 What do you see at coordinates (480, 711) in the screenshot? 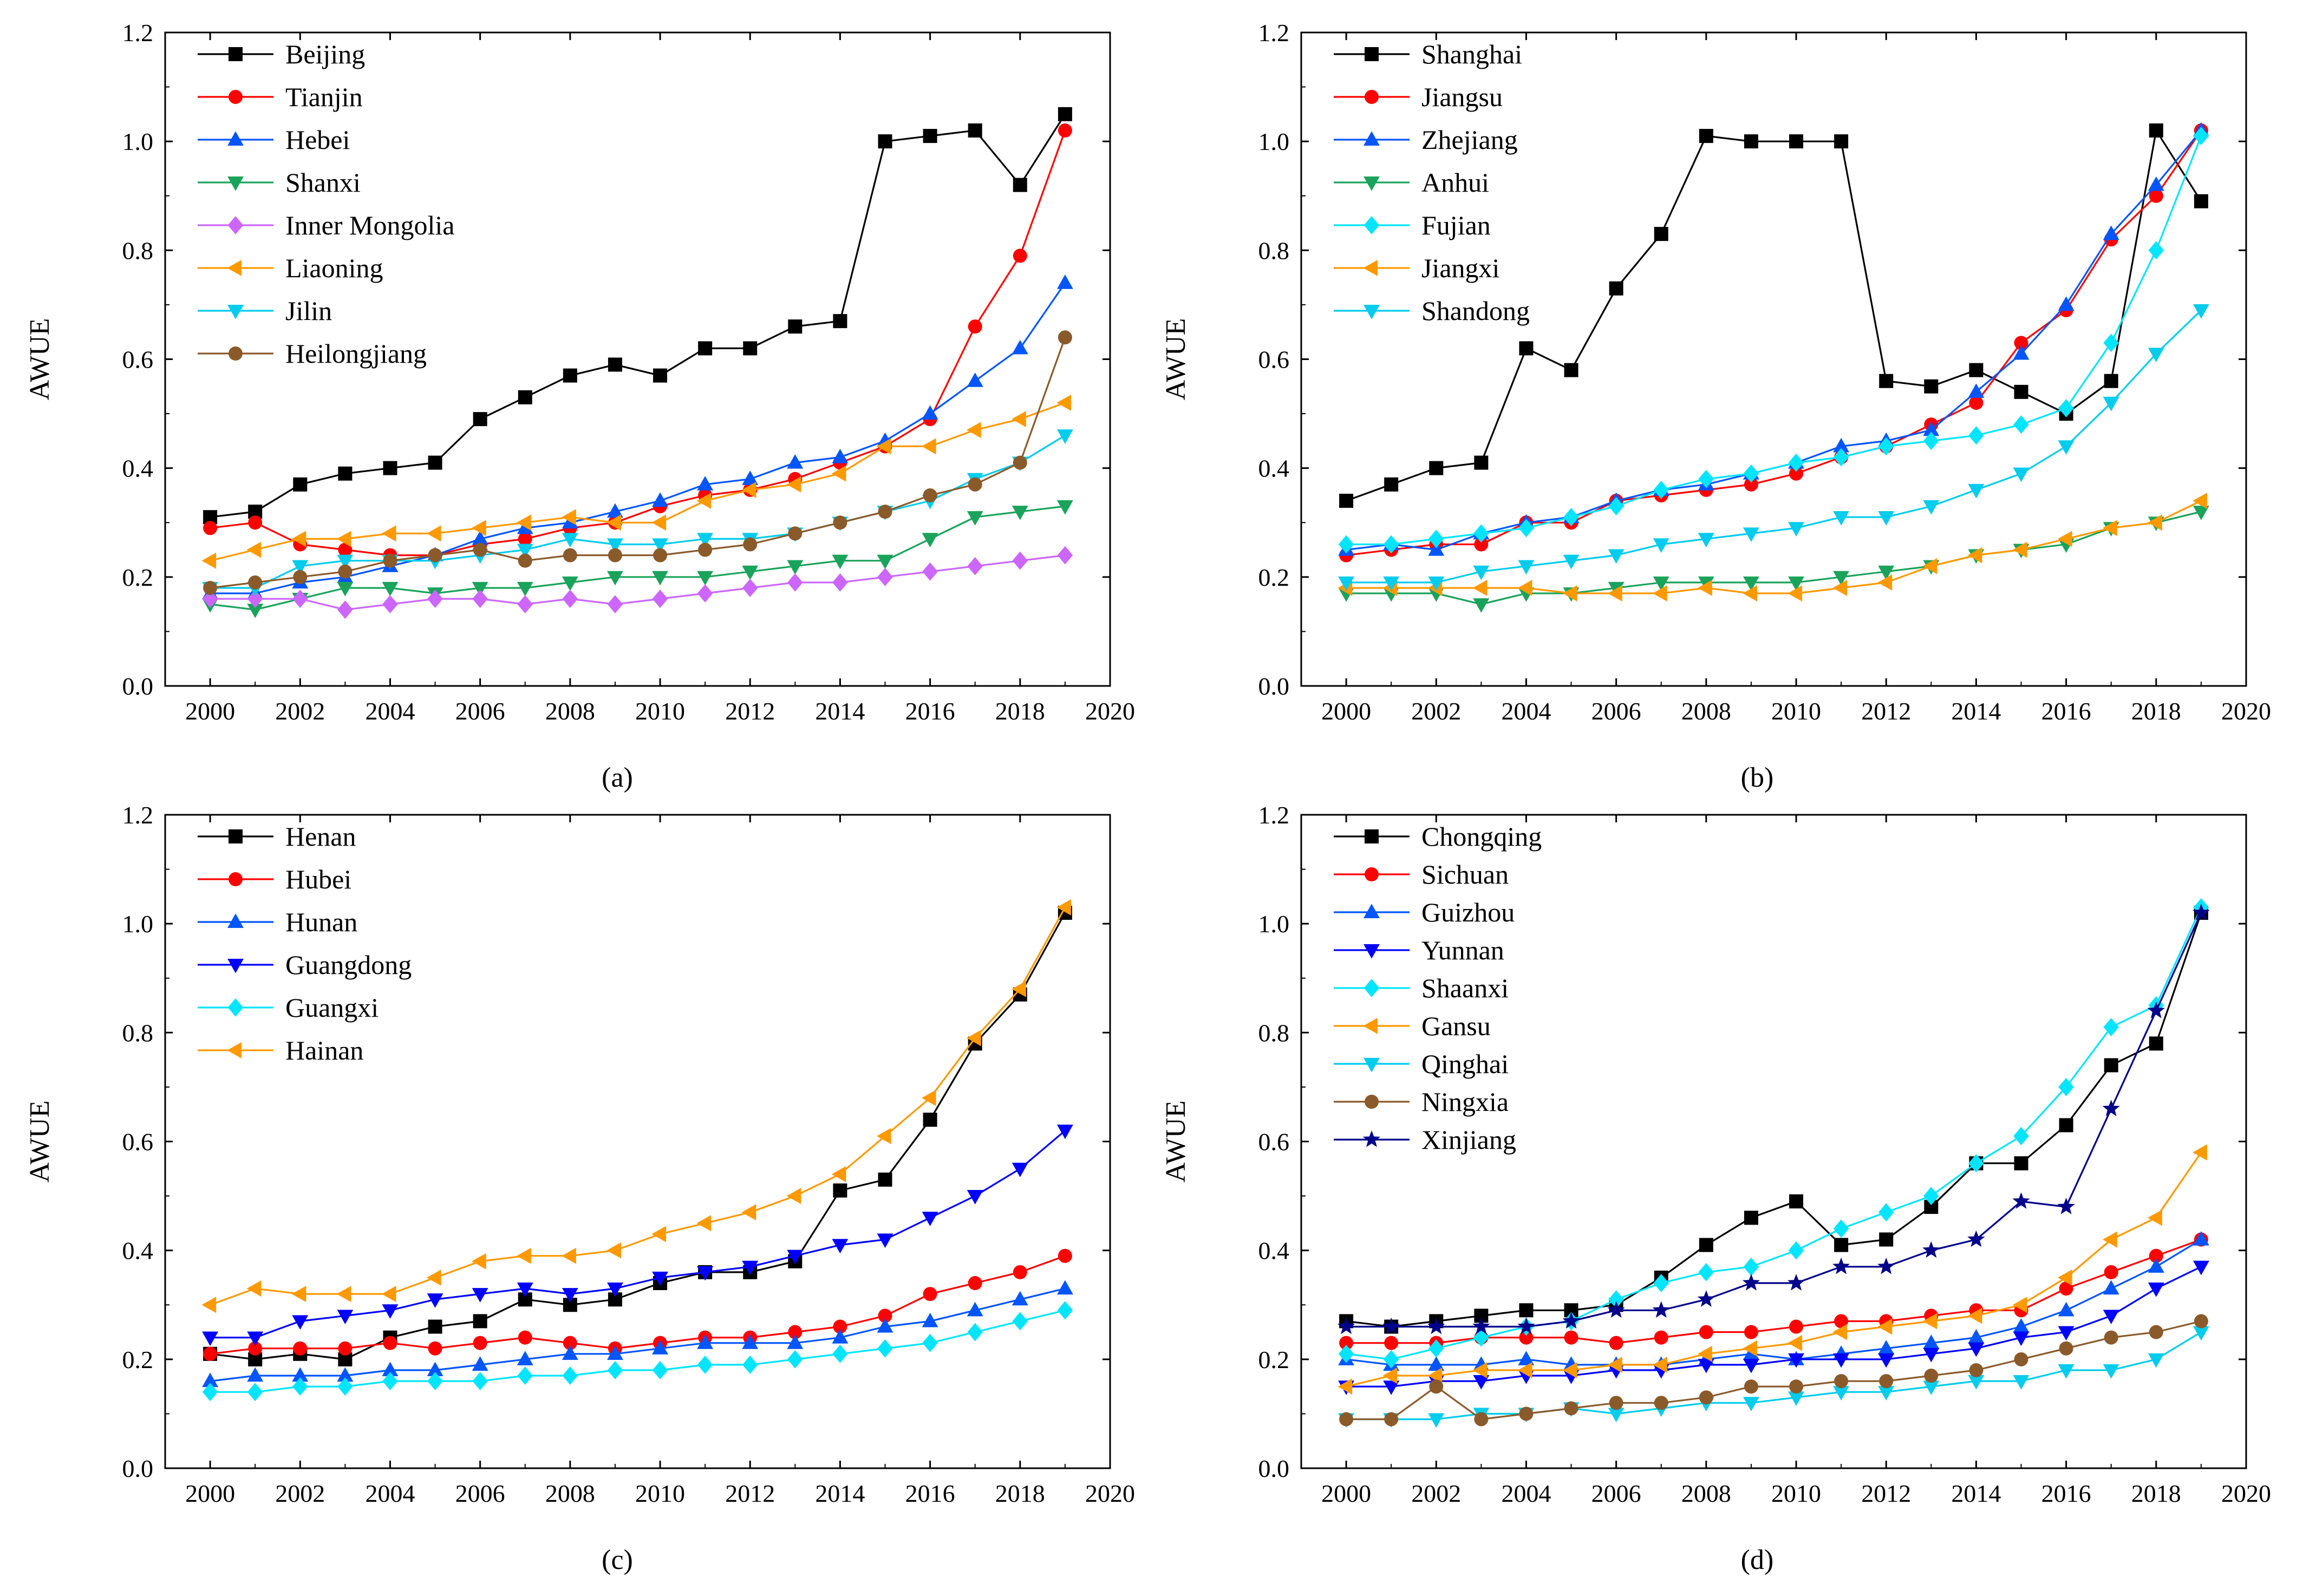
I see `x-tick-label: 2006` at bounding box center [480, 711].